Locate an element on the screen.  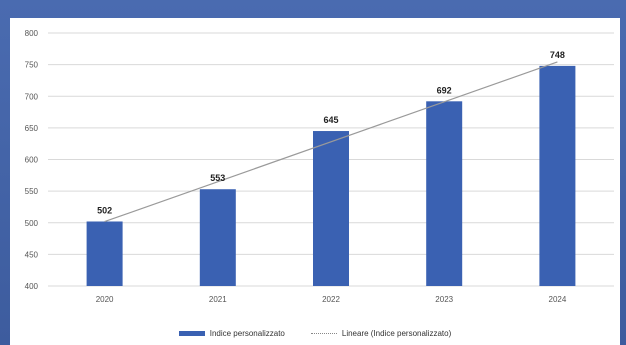
legend-item-trendline: Lineare (Indice personalizzato) is located at coordinates (381, 333).